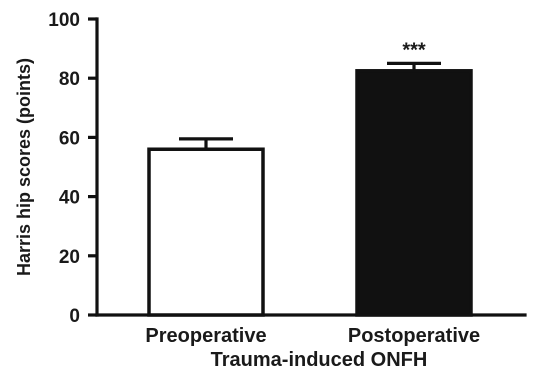  What do you see at coordinates (414, 193) in the screenshot?
I see `bar-postoperative` at bounding box center [414, 193].